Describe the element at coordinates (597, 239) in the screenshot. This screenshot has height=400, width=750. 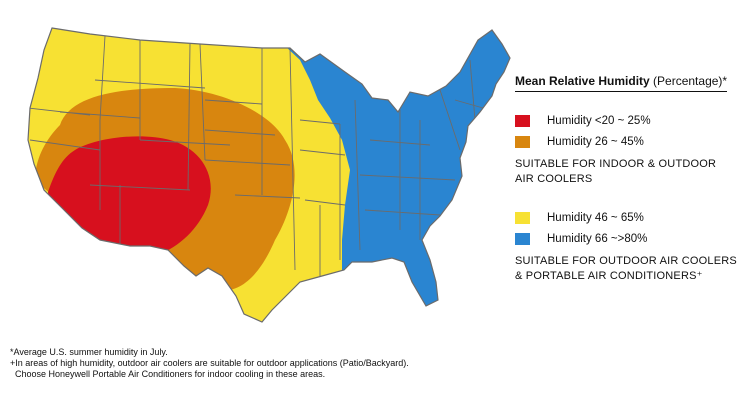
I see `legend-label-blue: Humidity 66 ~>80%` at that location.